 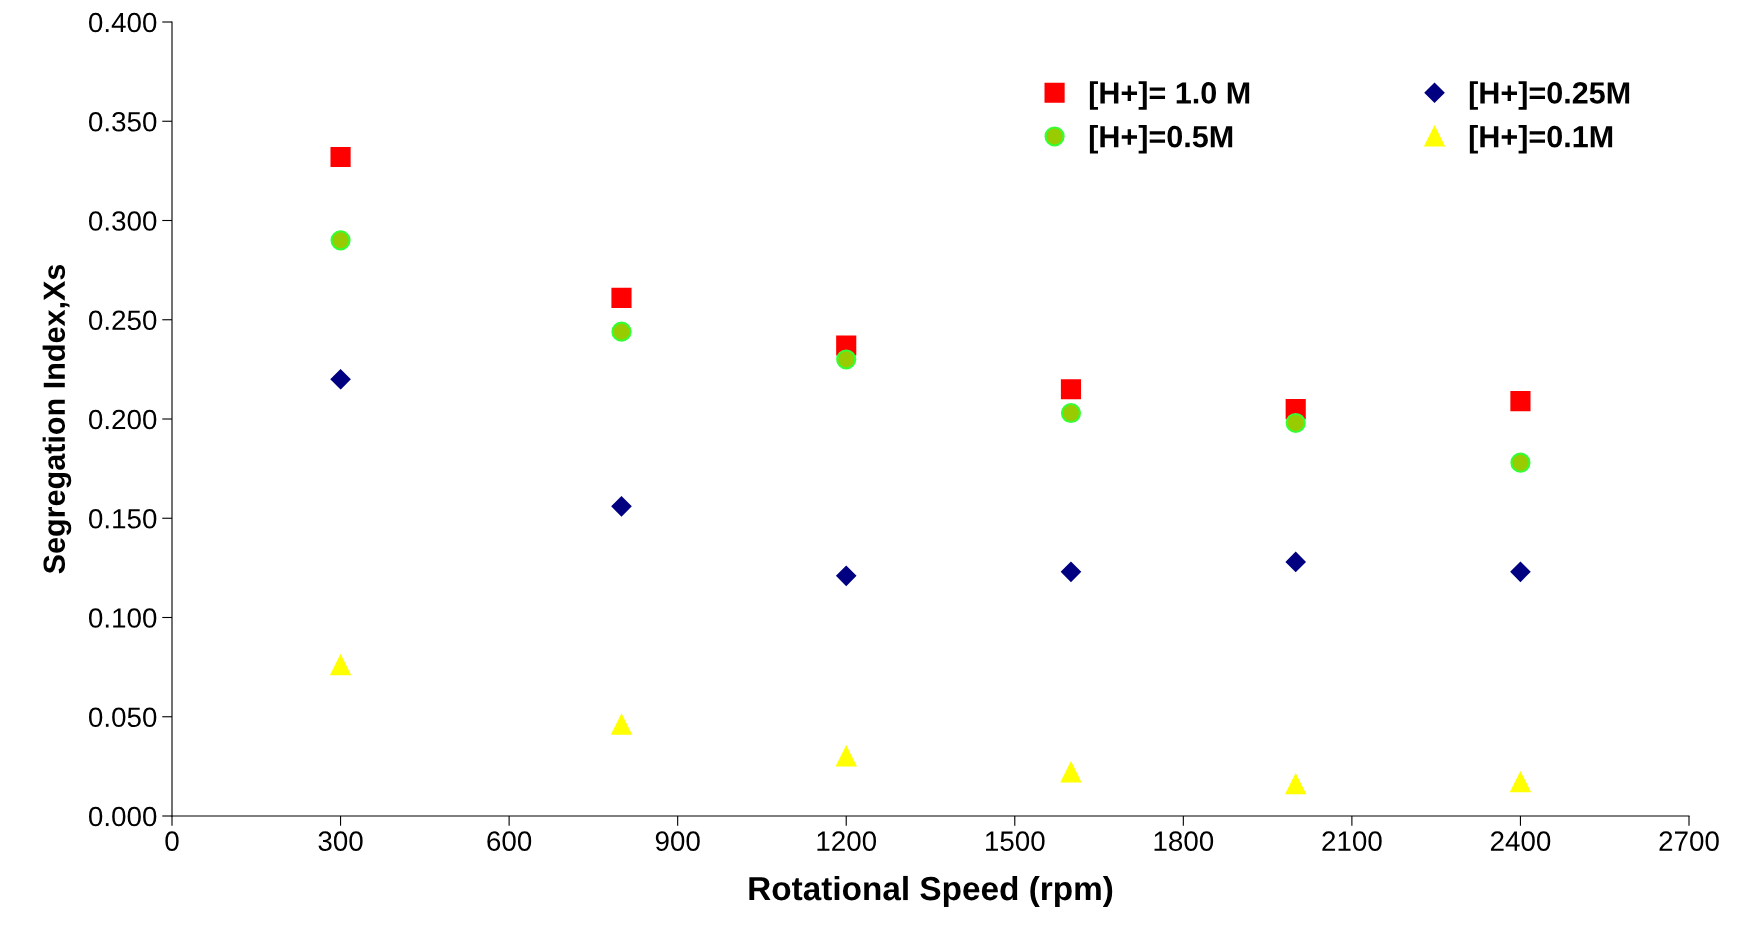 What do you see at coordinates (1161, 139) in the screenshot?
I see `legend-label: [H+]=0.5M` at bounding box center [1161, 139].